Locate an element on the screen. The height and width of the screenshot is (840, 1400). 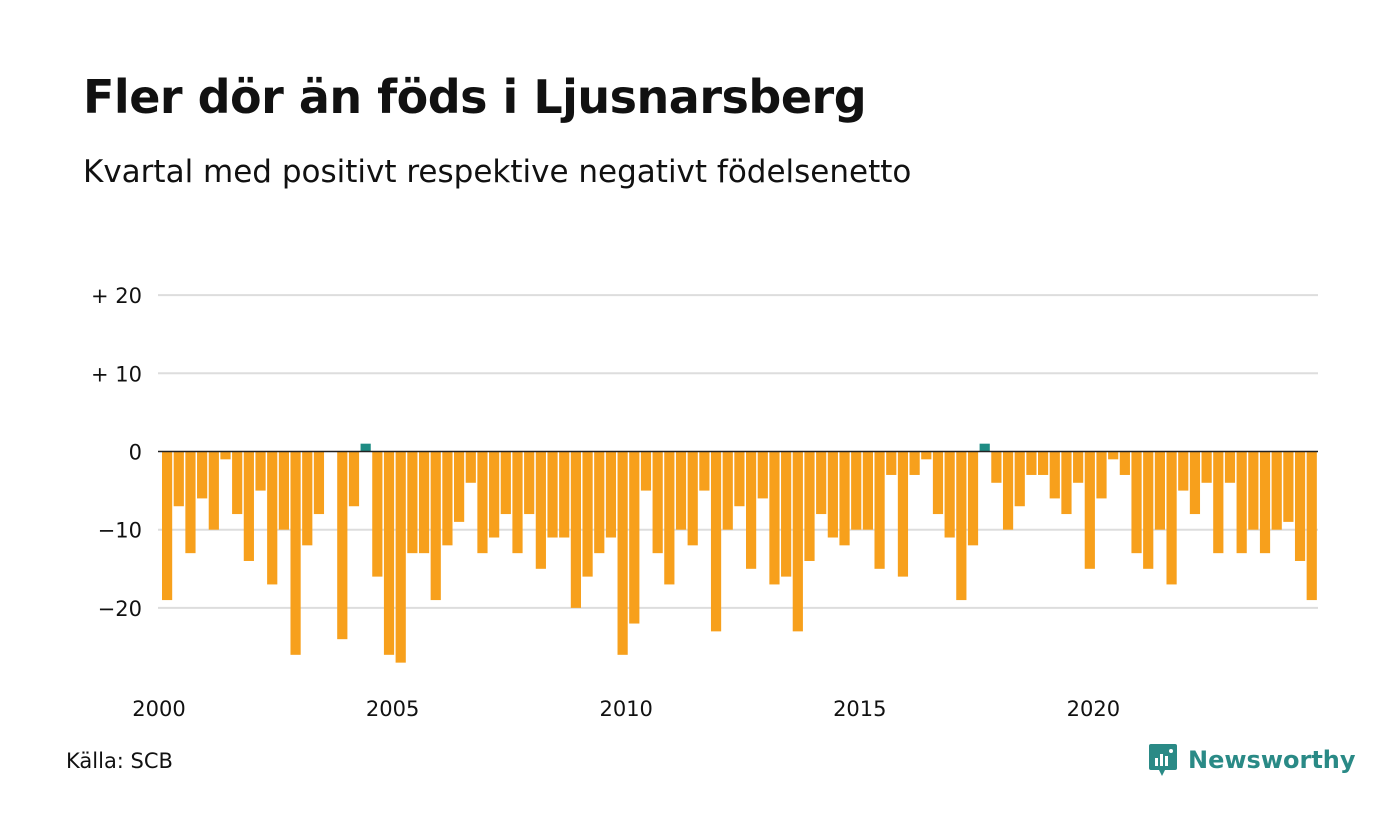
newsworthy-logo-icon is located at coordinates (1163, 760).